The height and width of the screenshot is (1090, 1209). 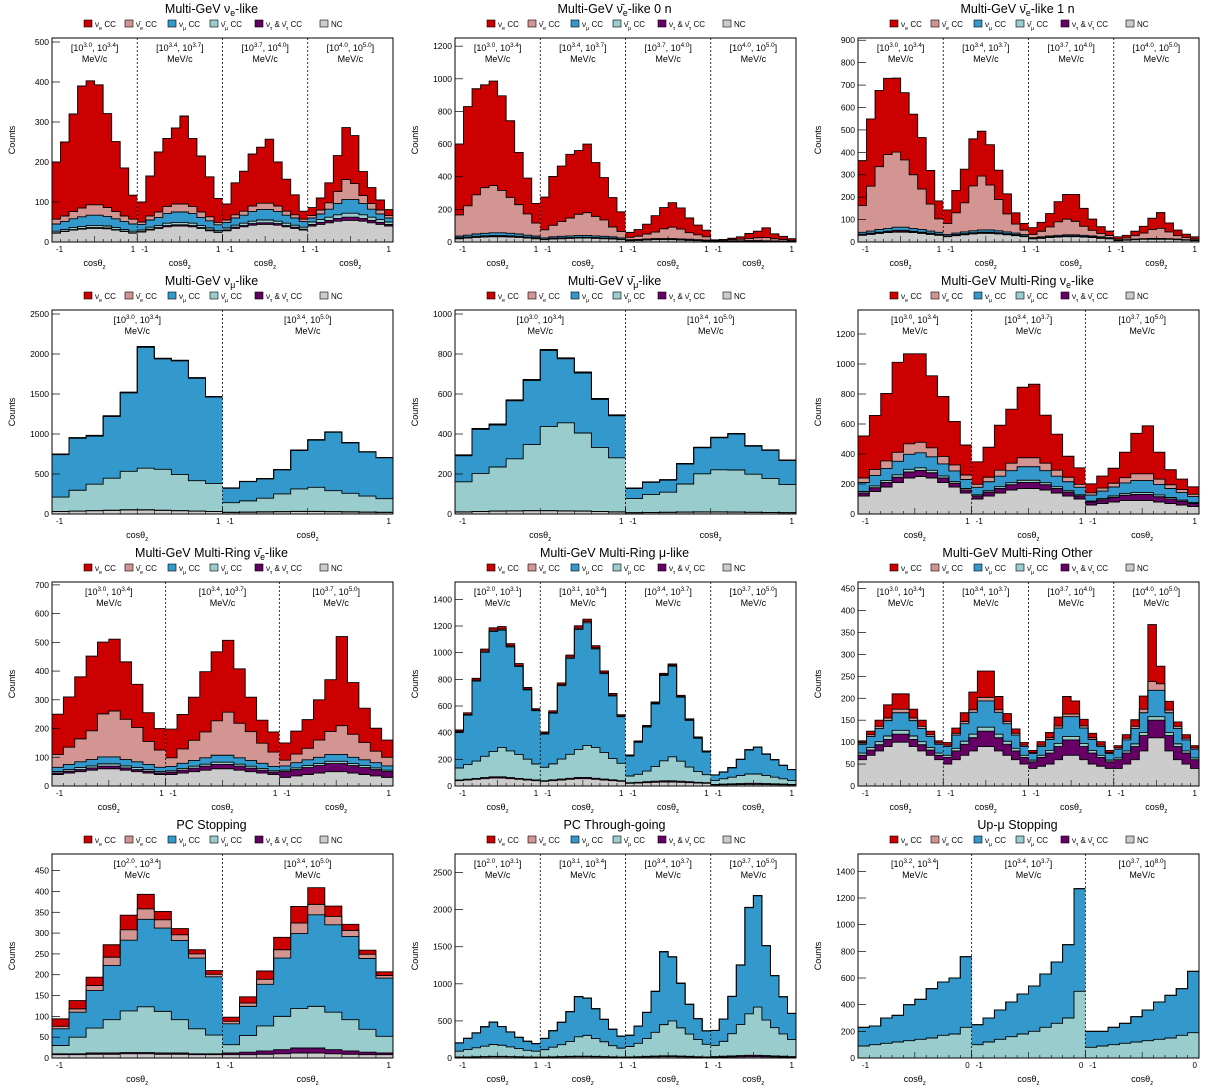 I want to click on y-axis-label: Counts, so click(x=818, y=683).